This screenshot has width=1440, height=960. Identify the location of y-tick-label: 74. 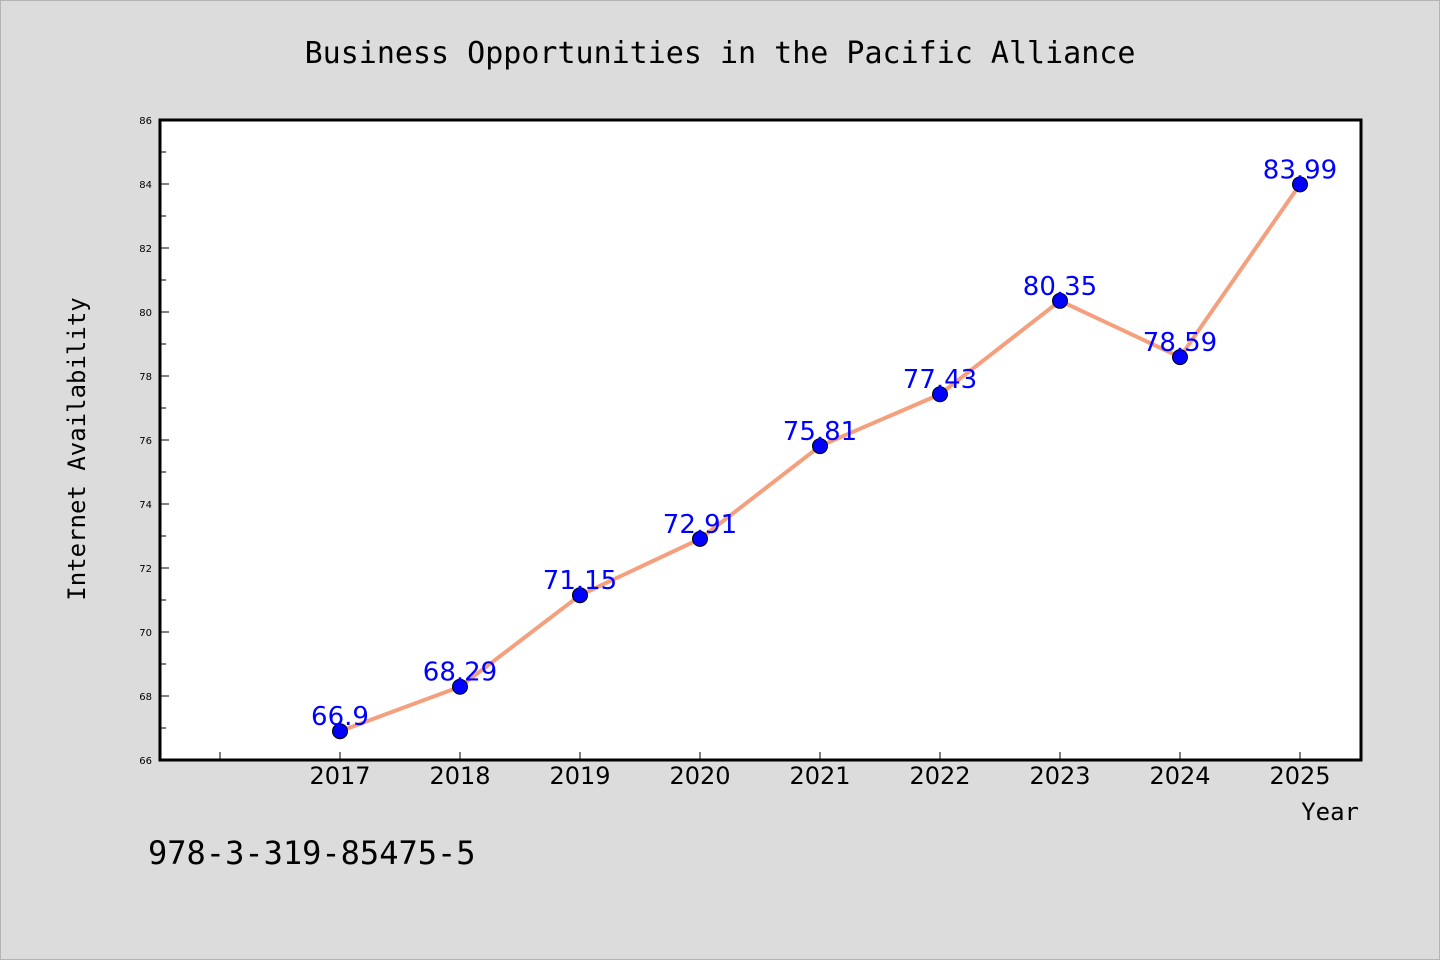
(145, 505).